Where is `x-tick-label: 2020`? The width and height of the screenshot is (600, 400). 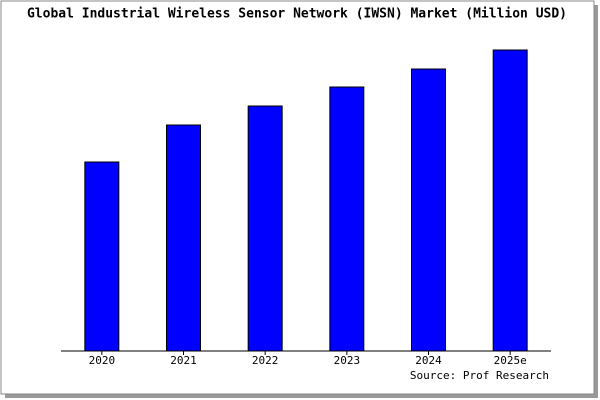 x-tick-label: 2020 is located at coordinates (102, 360).